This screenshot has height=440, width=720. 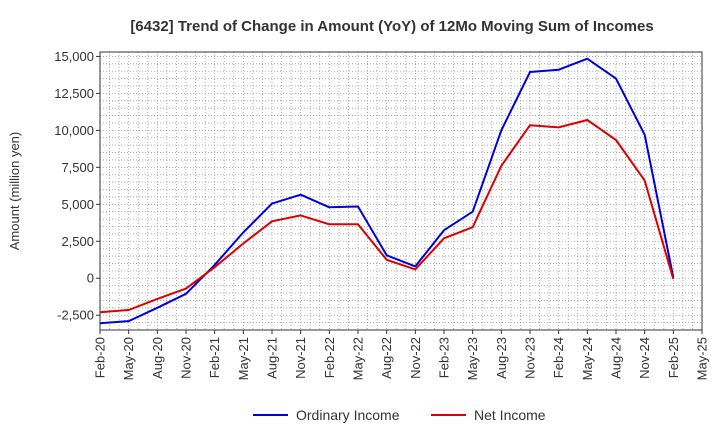 What do you see at coordinates (329, 357) in the screenshot?
I see `x-tick-label: Feb-22` at bounding box center [329, 357].